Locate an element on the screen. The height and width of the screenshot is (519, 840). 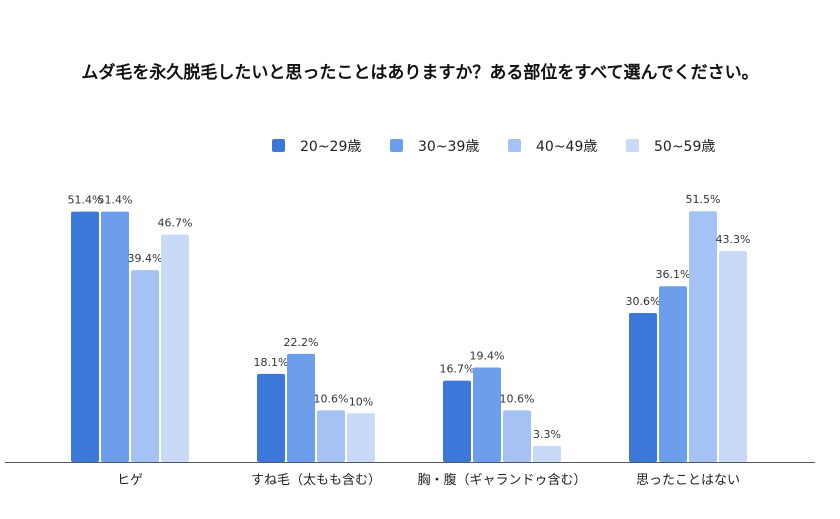
data-label: 19.4% is located at coordinates (487, 356).